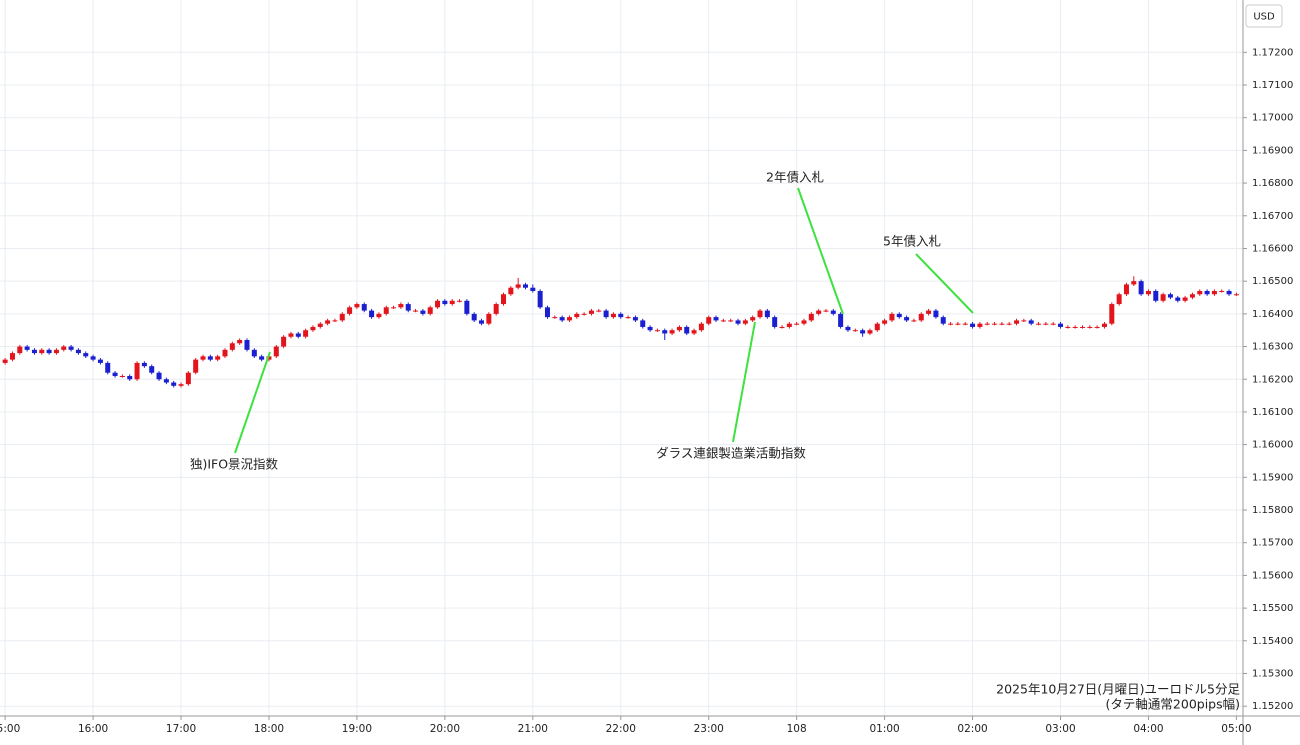  What do you see at coordinates (1272, 641) in the screenshot?
I see `y-tick-label: 1.15400` at bounding box center [1272, 641].